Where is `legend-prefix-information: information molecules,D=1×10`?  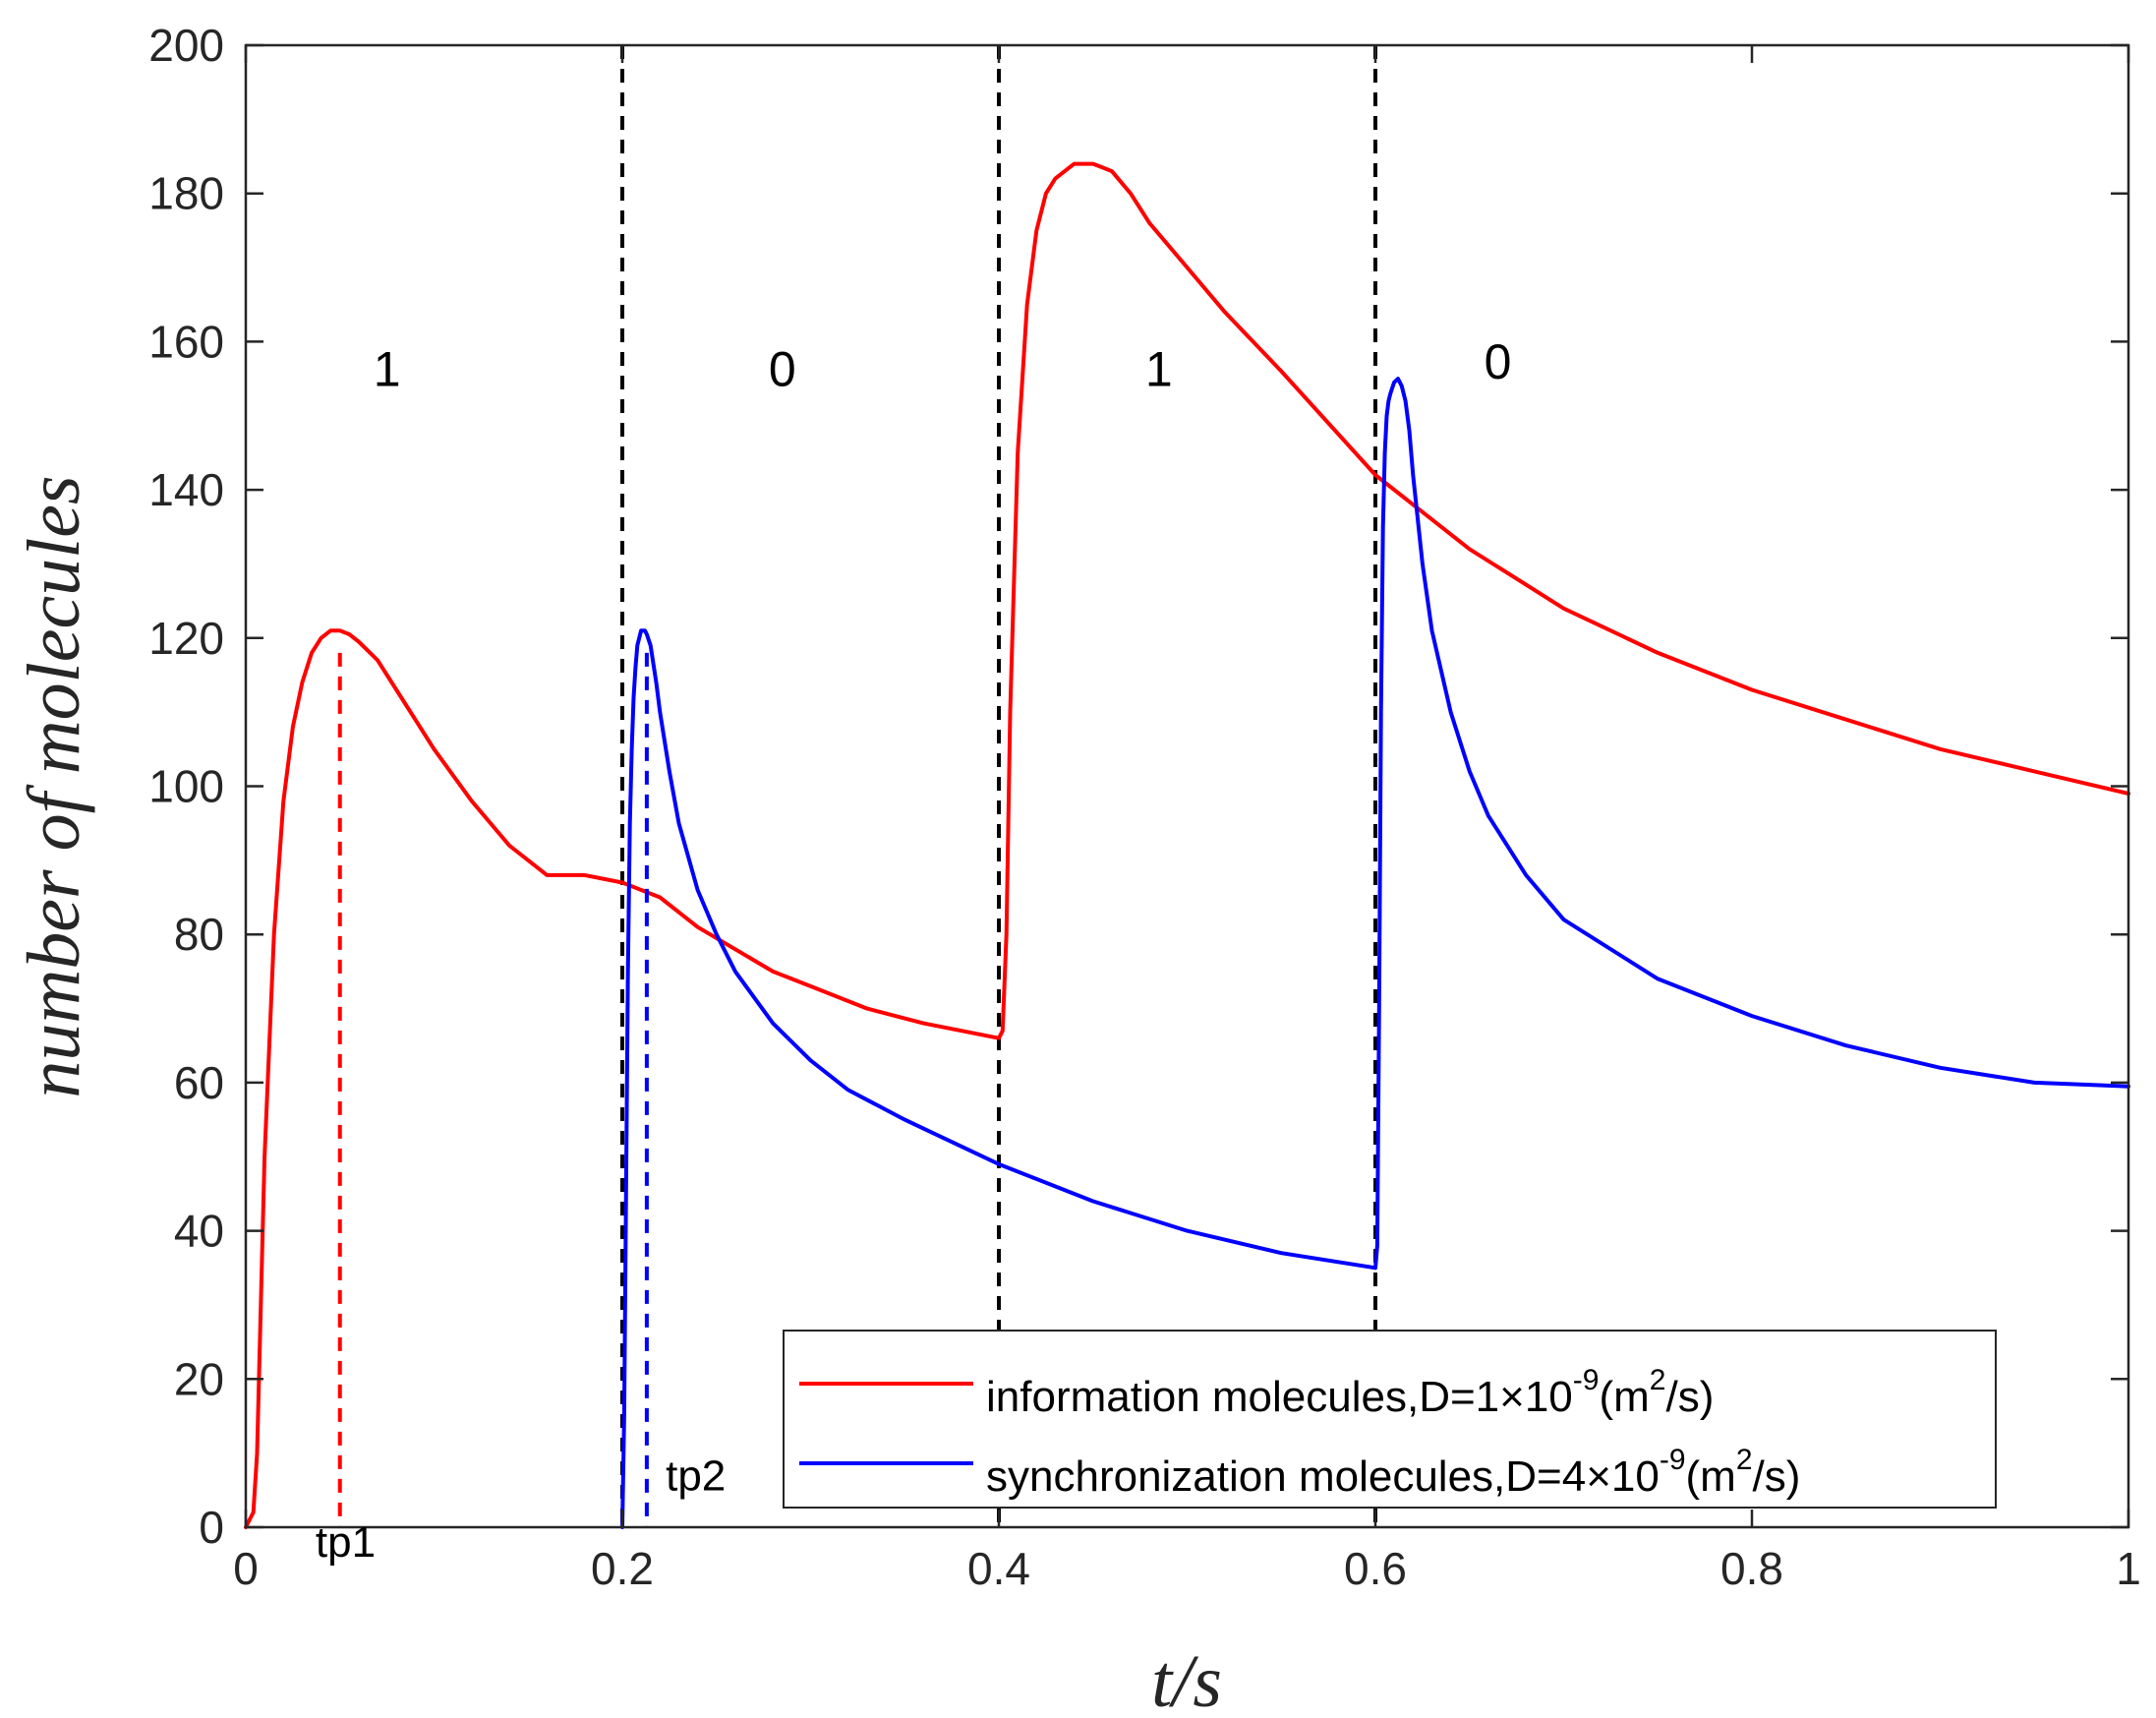
legend-prefix-information: information molecules,D=1×10 is located at coordinates (1279, 1397).